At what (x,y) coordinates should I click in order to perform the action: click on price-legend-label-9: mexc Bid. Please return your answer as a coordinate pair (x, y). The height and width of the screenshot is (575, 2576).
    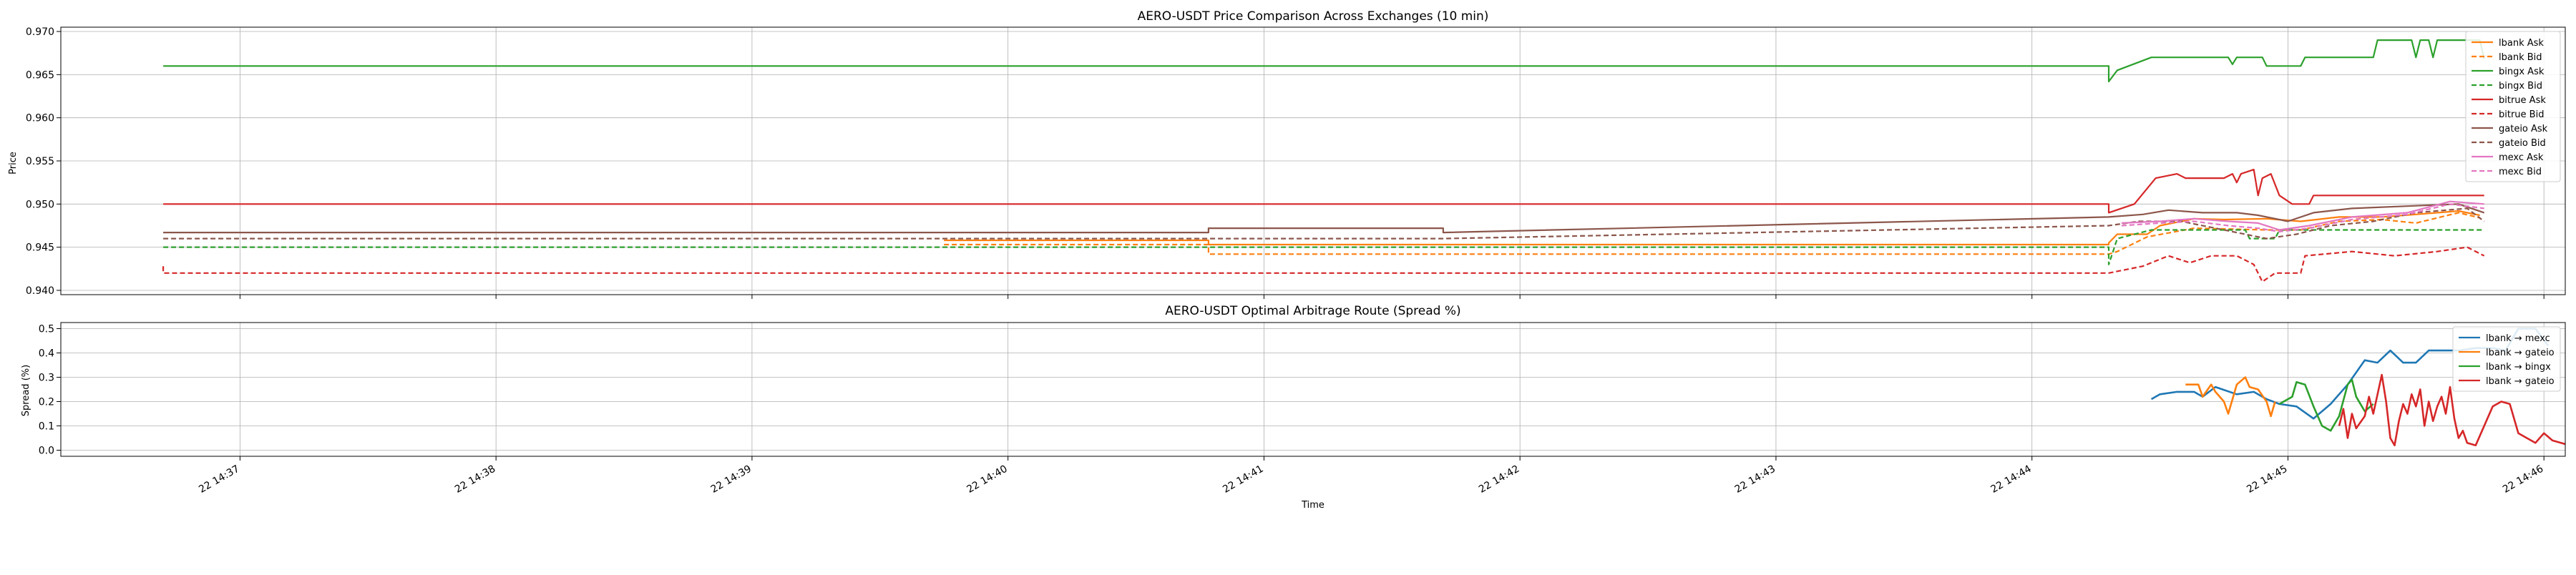
    Looking at the image, I should click on (2520, 172).